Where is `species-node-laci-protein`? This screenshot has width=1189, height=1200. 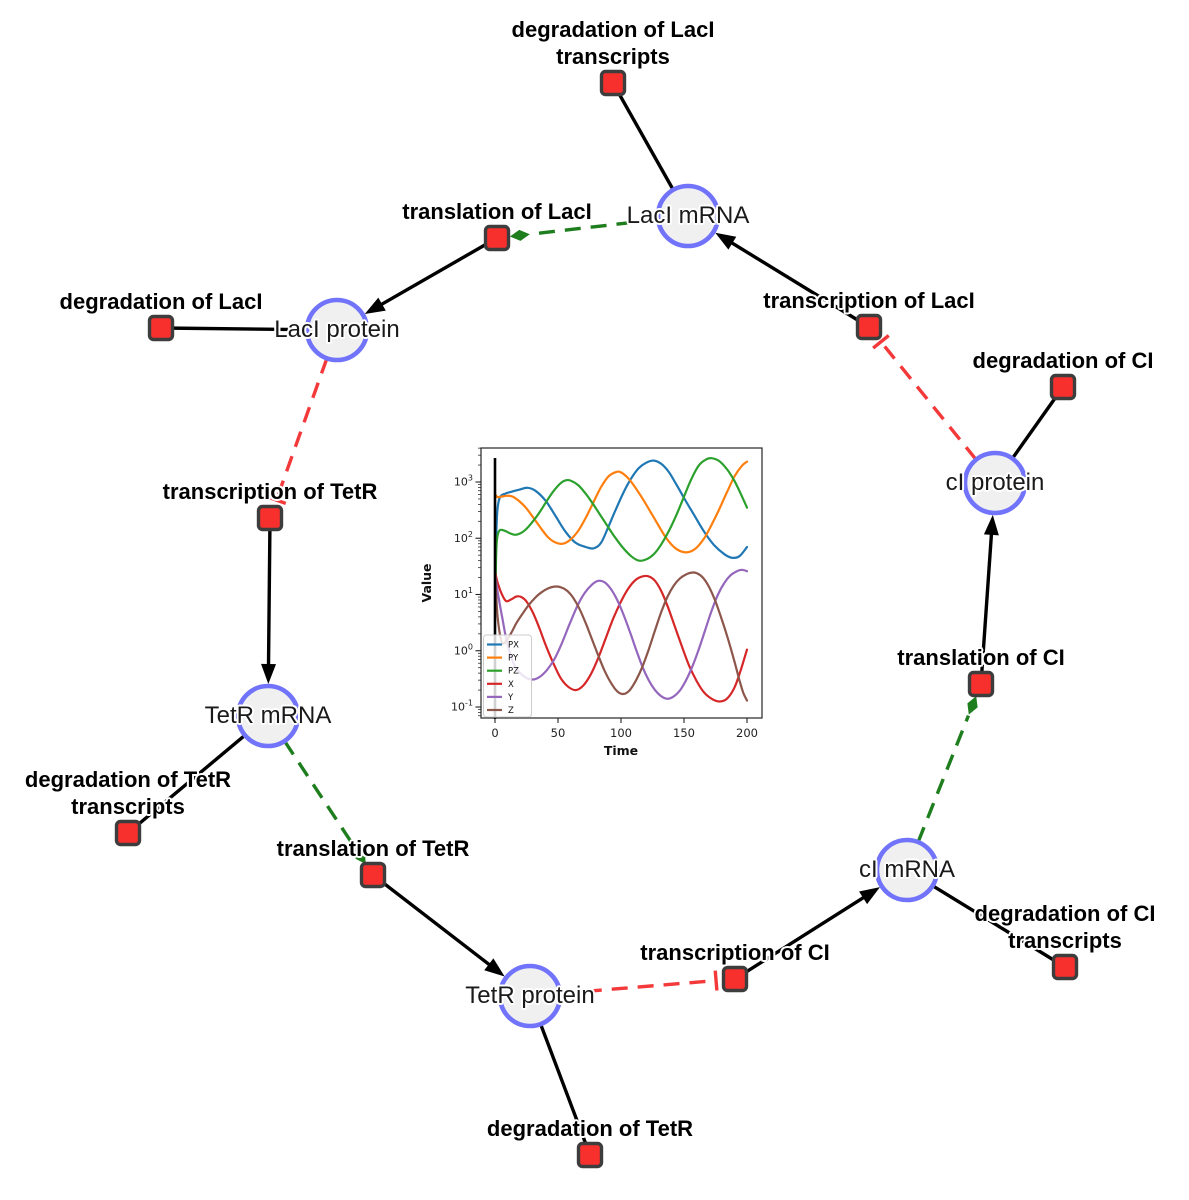
species-node-laci-protein is located at coordinates (337, 330).